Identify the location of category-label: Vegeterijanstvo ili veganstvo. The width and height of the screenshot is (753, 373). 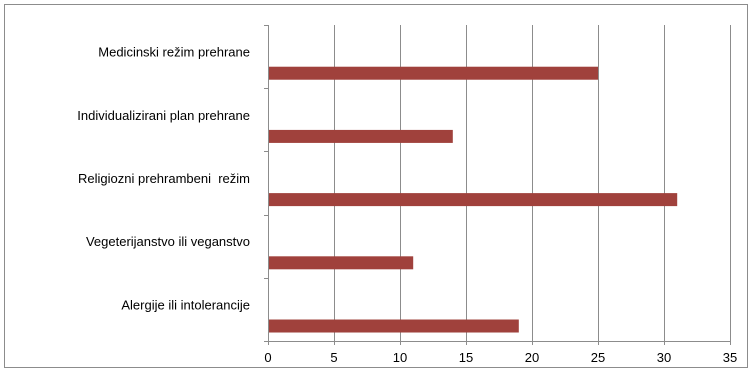
(168, 241).